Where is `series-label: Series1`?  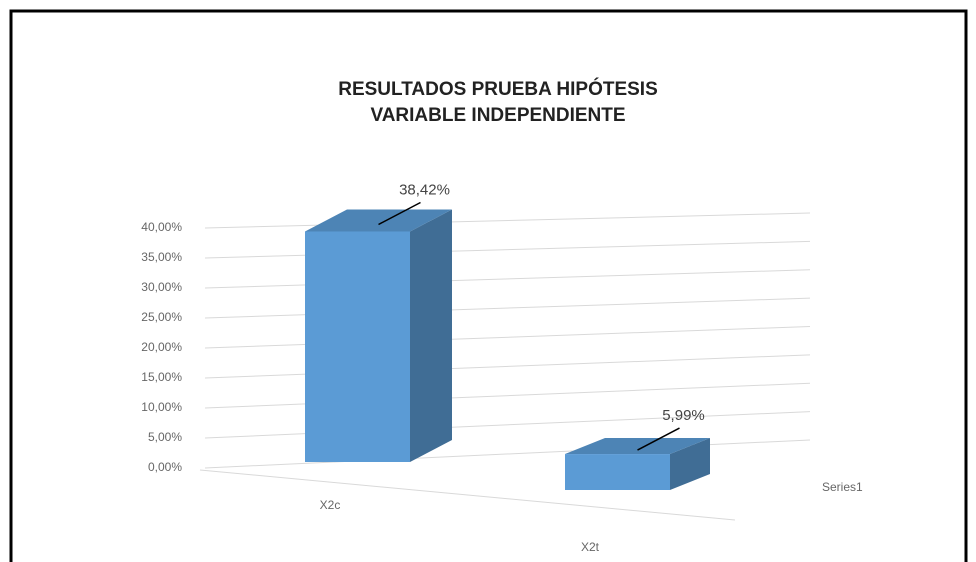
series-label: Series1 is located at coordinates (842, 487).